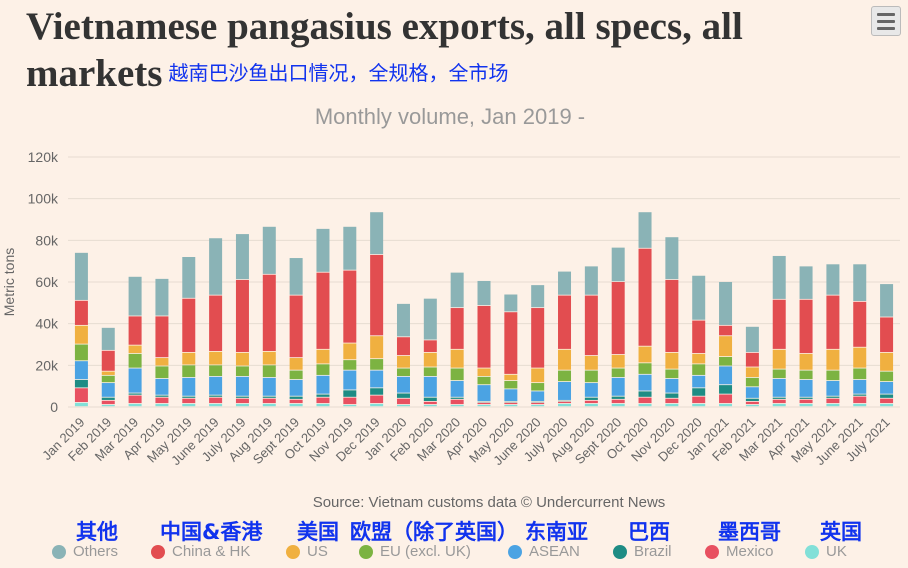 This screenshot has width=908, height=568. I want to click on legend-item: EU (excl. UK), so click(415, 551).